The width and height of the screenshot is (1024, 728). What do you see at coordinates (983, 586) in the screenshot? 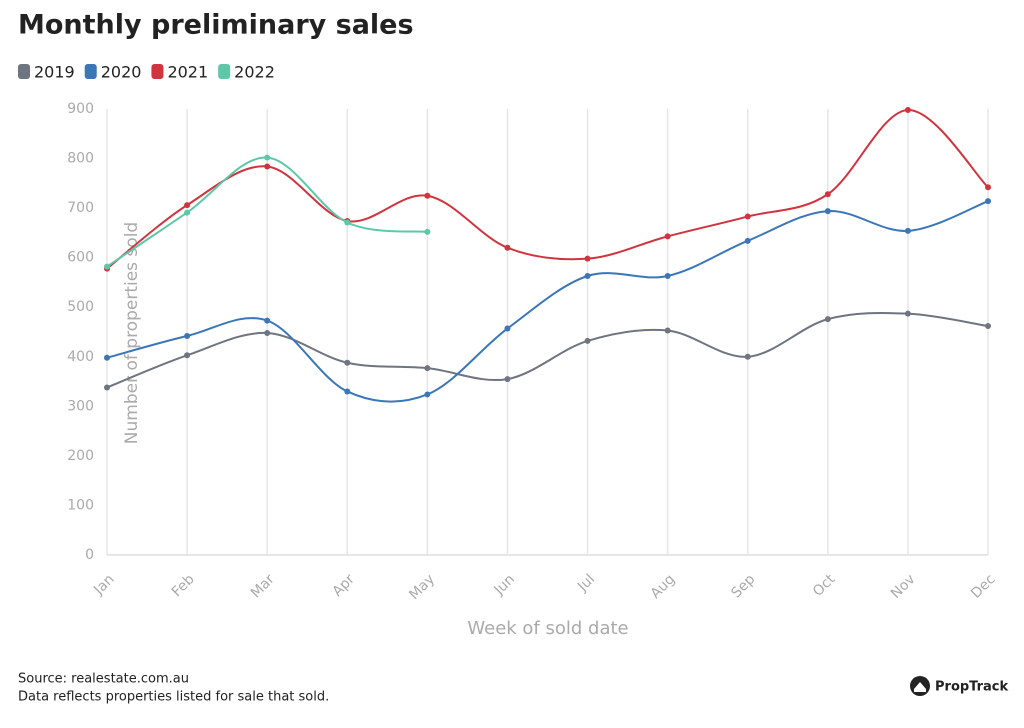
I see `x-tick-label: Dec` at bounding box center [983, 586].